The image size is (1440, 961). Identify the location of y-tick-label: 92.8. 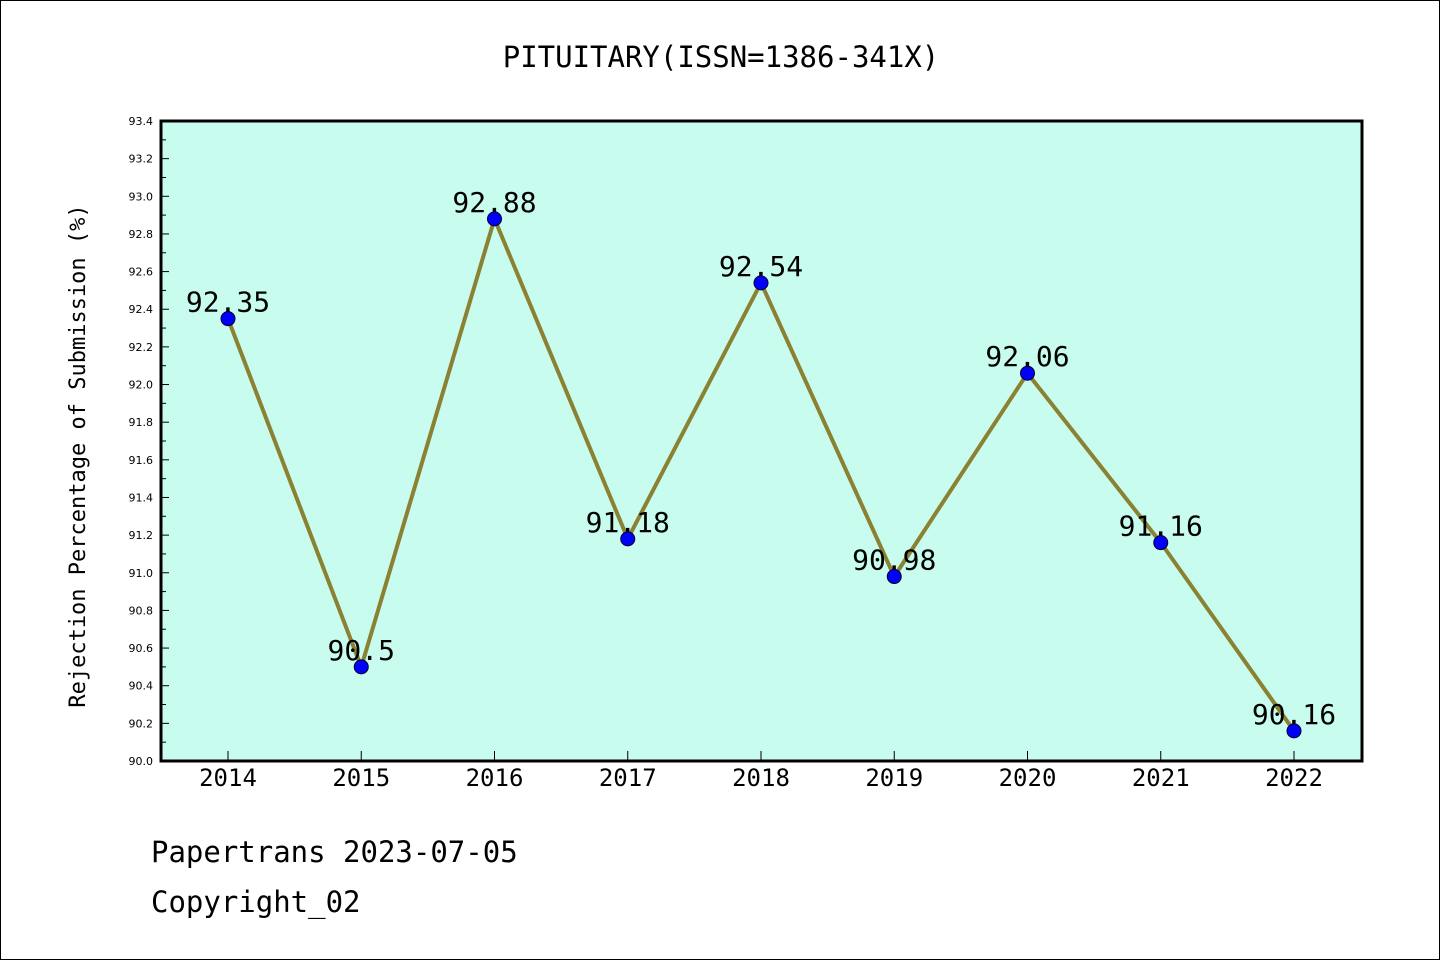
(141, 234).